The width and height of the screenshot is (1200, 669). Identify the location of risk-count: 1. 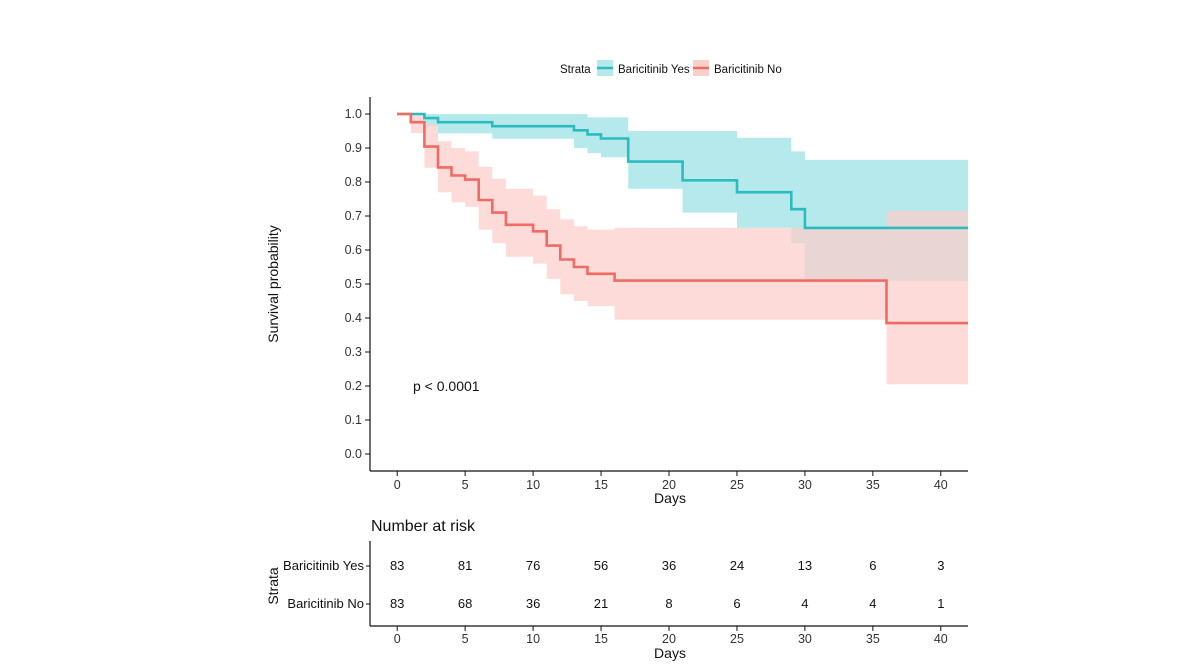
(940, 603).